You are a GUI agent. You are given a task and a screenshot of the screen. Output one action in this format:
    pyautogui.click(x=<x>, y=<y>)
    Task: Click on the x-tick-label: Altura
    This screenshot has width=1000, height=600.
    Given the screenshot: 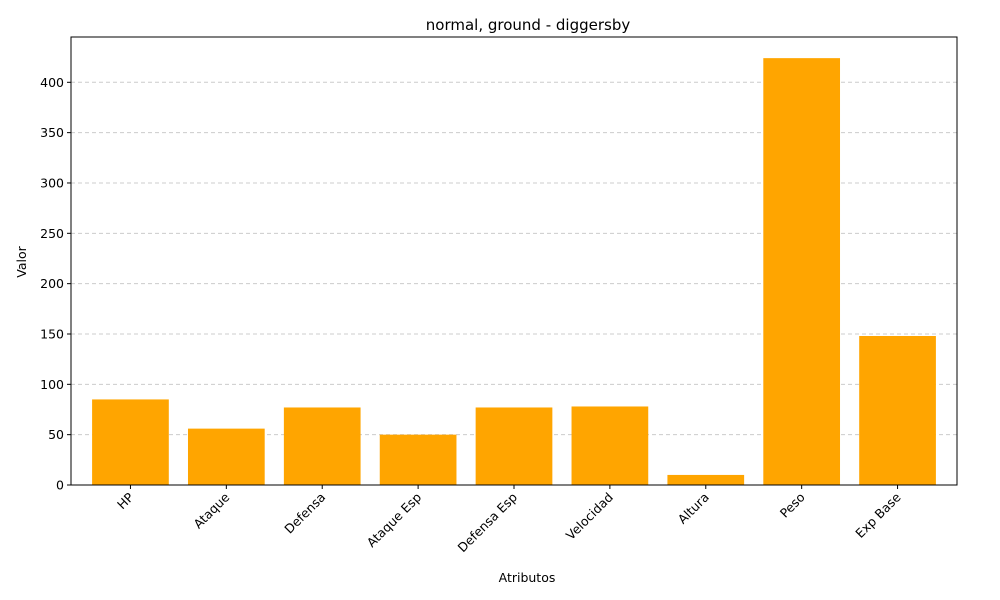 What is the action you would take?
    pyautogui.click(x=693, y=508)
    